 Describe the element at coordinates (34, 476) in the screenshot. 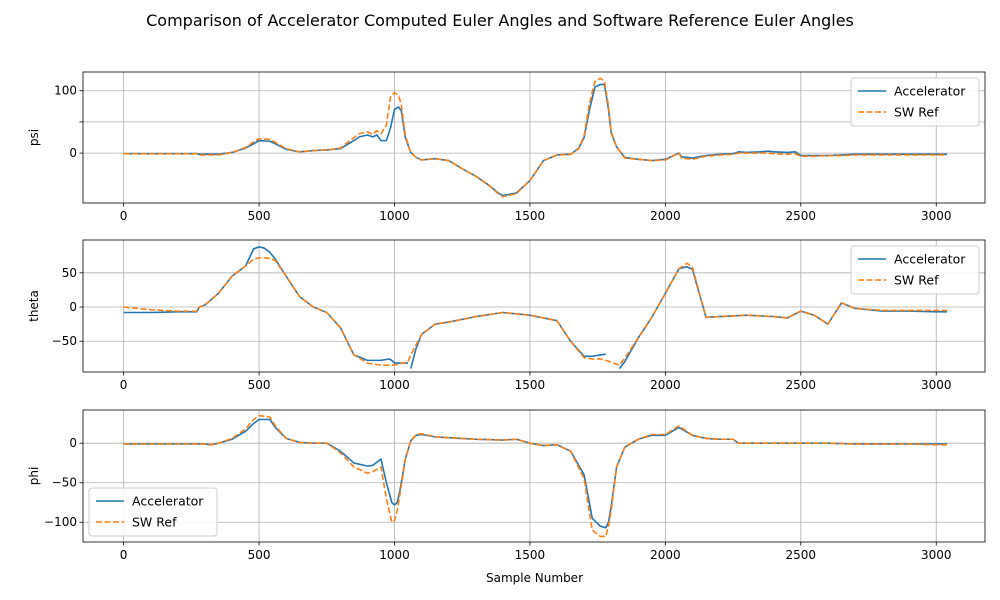

I see `y-axis-label-phi: phi` at that location.